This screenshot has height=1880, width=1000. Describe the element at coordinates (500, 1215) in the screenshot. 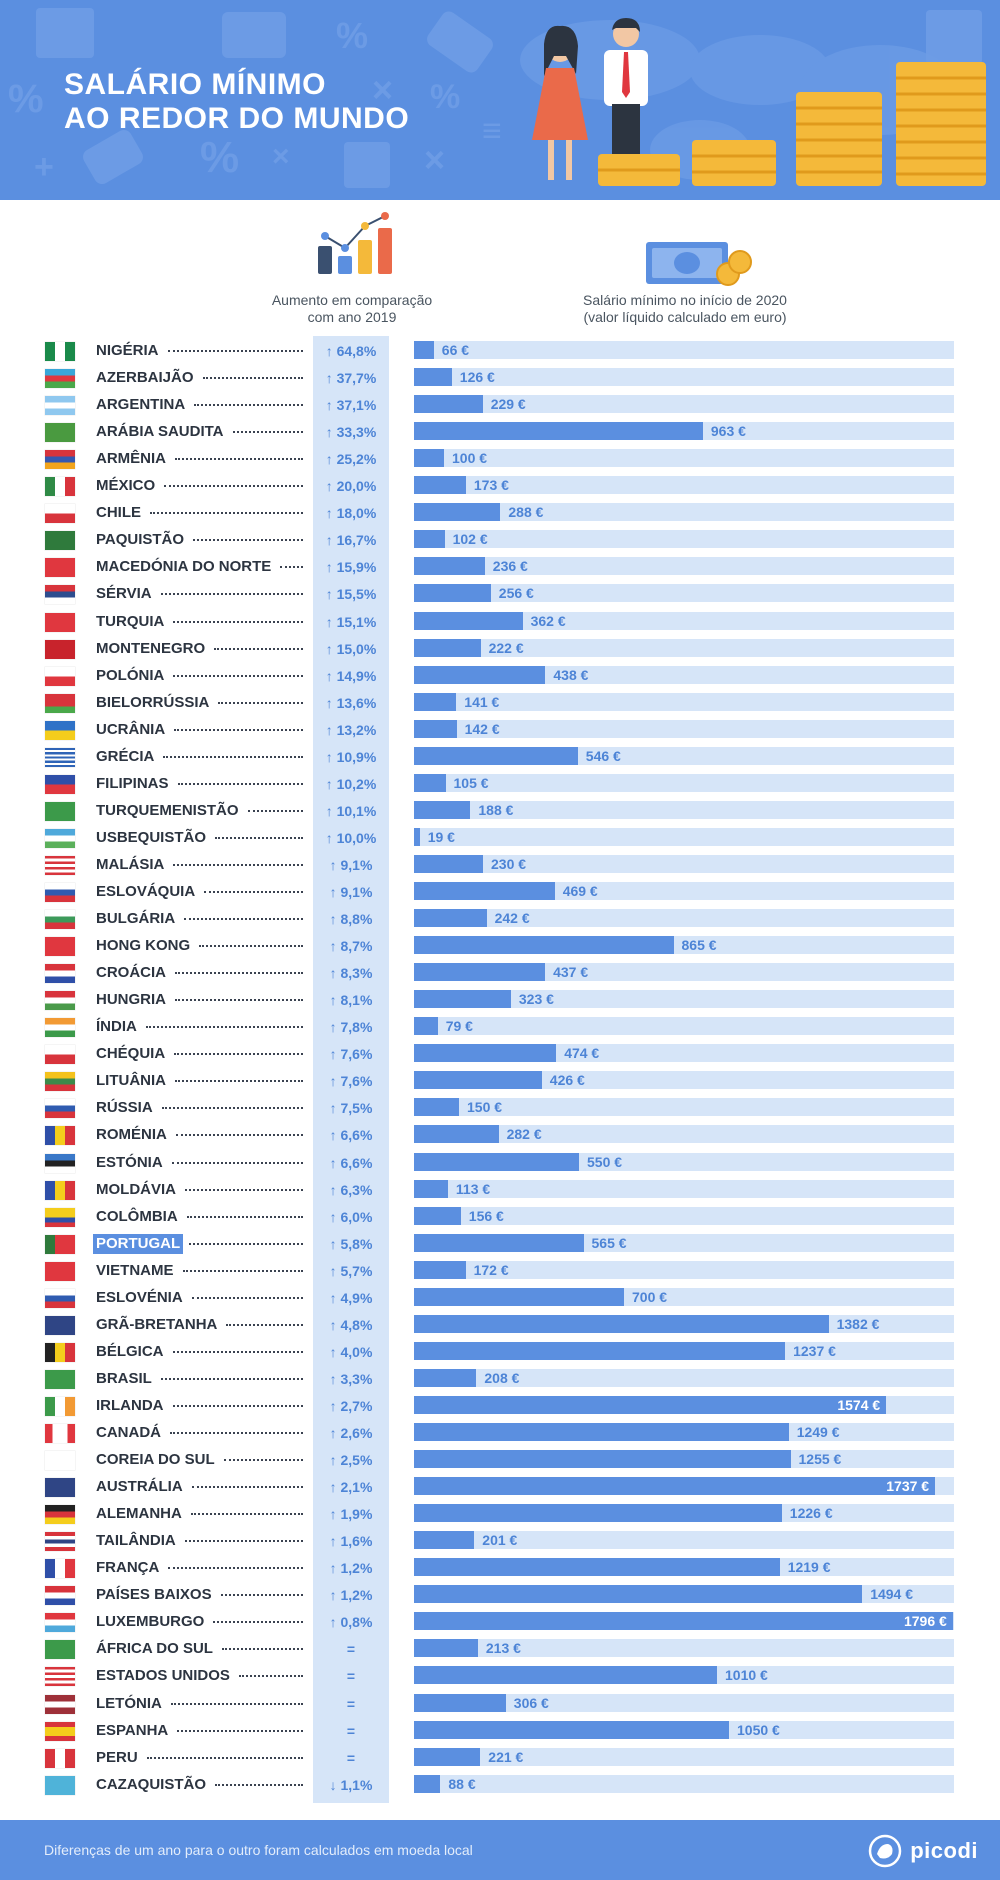

I see `table-row: COLÔMBIA ↑ 6,0% 156 €` at that location.